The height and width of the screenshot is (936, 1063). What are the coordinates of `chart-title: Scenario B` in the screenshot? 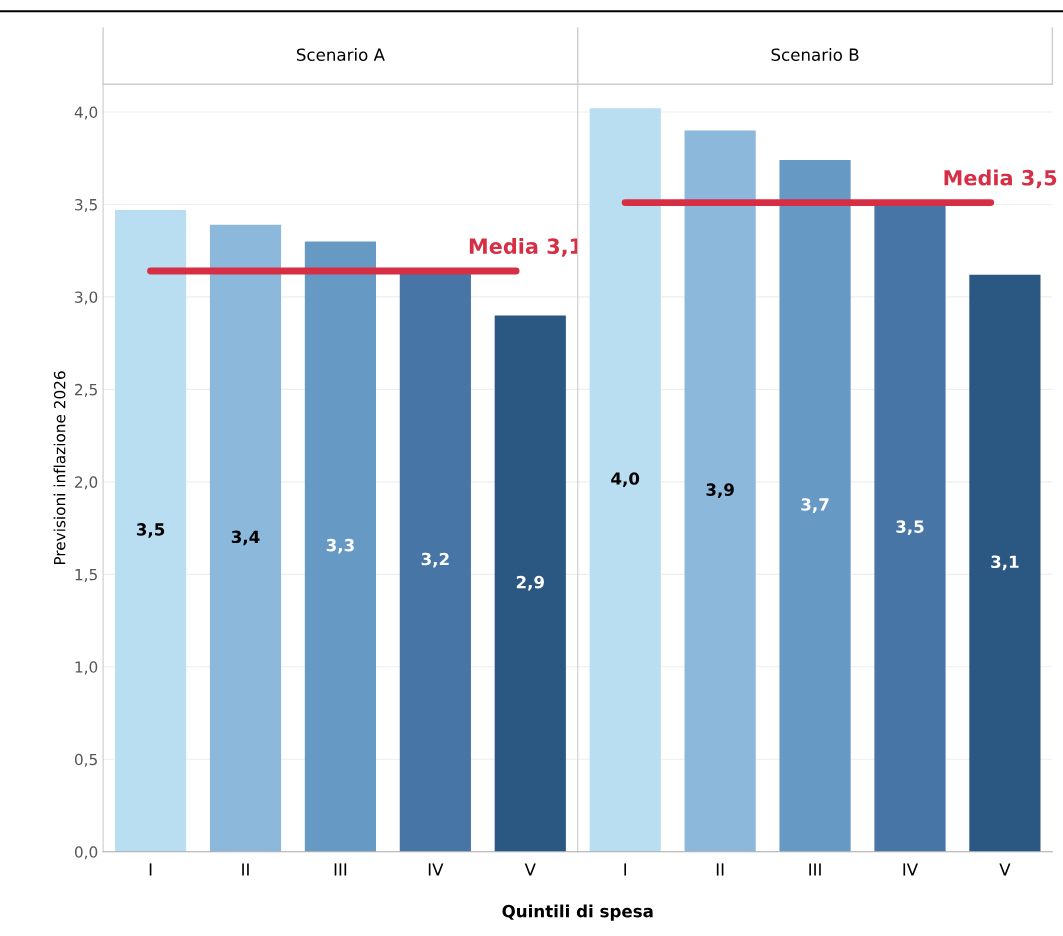 It's located at (815, 54).